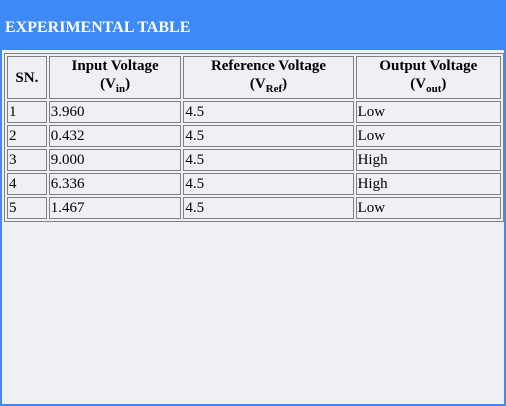 The image size is (506, 406). What do you see at coordinates (27, 208) in the screenshot?
I see `cell-sn: 5` at bounding box center [27, 208].